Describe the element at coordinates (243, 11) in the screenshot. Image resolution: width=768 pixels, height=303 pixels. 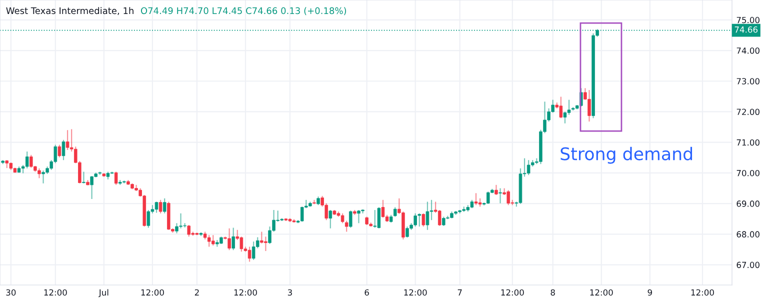
I see `text: O74.49 H74.70 L74.45 C74.66 0.13 (+0.18%)` at that location.